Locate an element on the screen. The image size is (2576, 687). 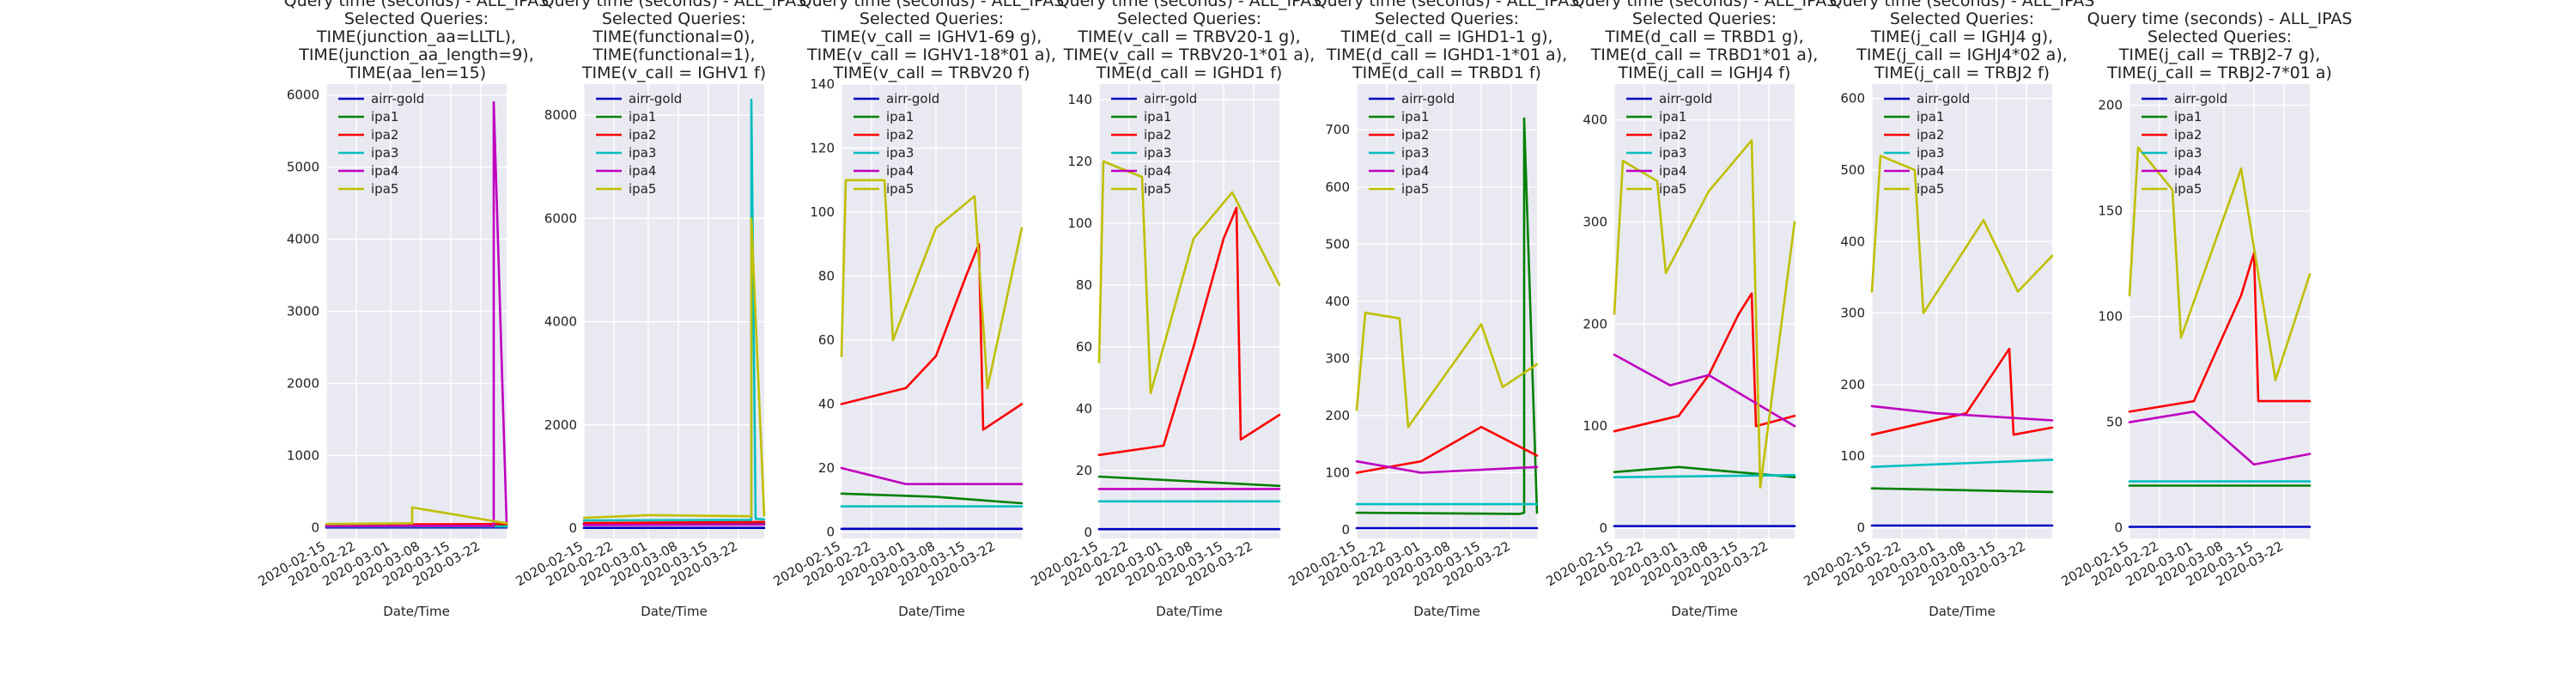
y-tick-label: 40 is located at coordinates (826, 404).